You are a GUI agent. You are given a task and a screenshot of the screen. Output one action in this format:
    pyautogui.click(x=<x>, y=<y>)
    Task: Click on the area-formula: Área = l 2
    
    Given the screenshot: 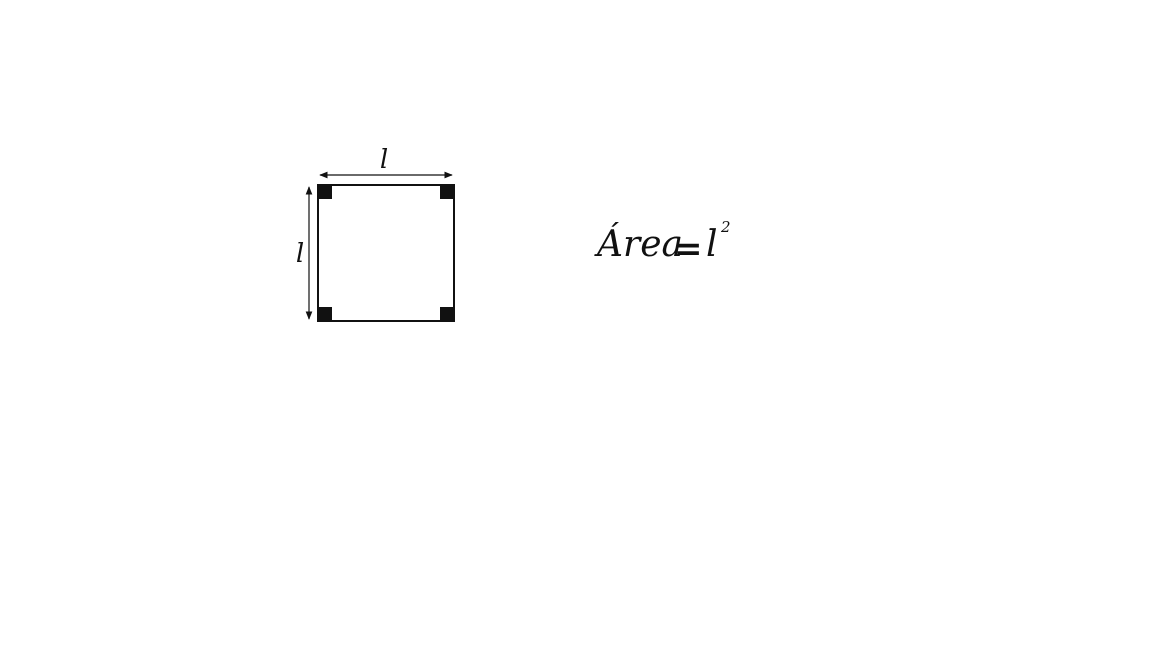 What is the action you would take?
    pyautogui.click(x=662, y=243)
    